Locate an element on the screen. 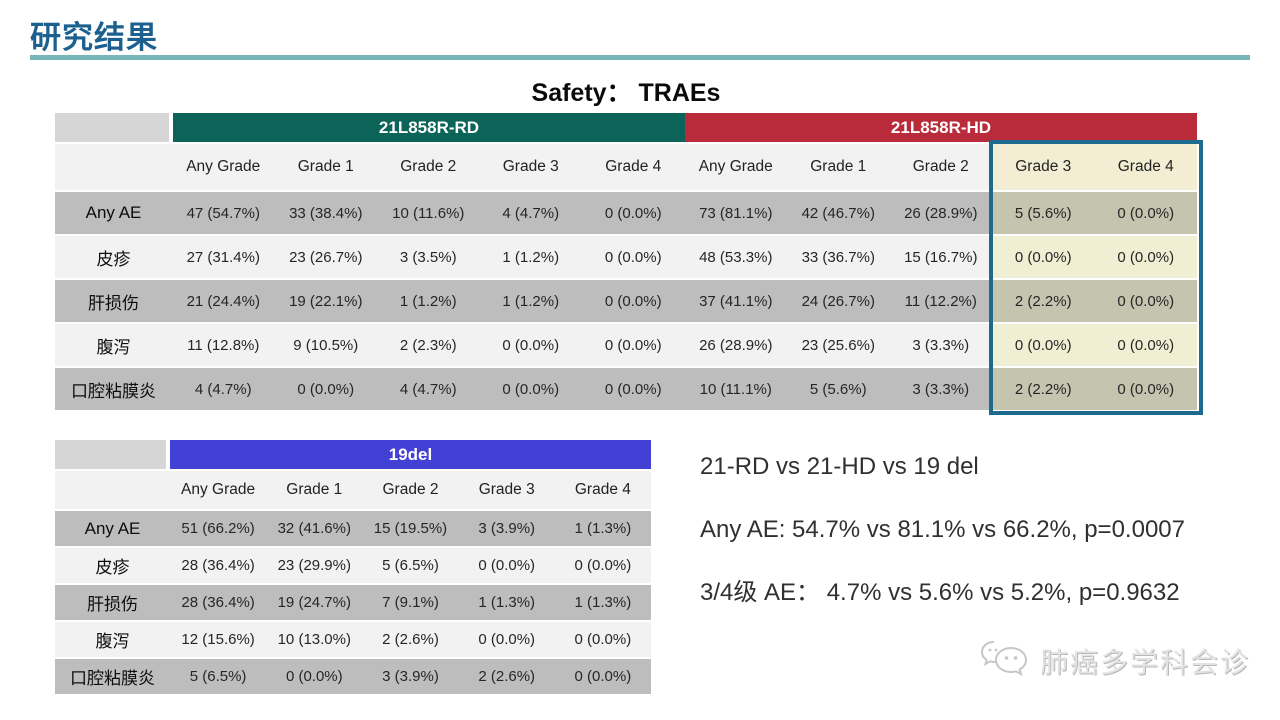 The height and width of the screenshot is (720, 1280). table1-group-hd: 21L858R-HD is located at coordinates (941, 127).